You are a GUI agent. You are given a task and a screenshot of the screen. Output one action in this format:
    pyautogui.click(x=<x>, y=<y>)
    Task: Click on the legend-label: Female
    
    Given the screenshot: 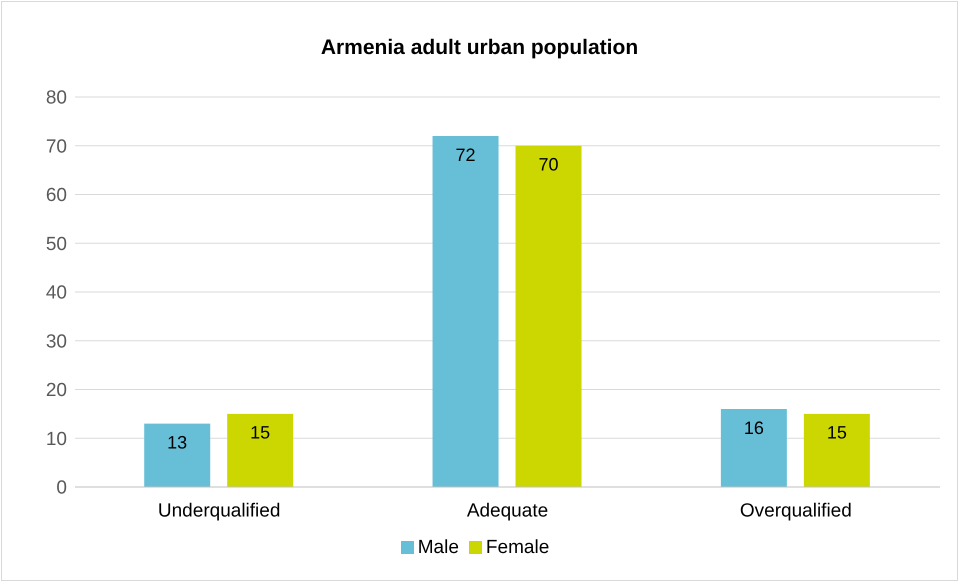 What is the action you would take?
    pyautogui.click(x=518, y=547)
    